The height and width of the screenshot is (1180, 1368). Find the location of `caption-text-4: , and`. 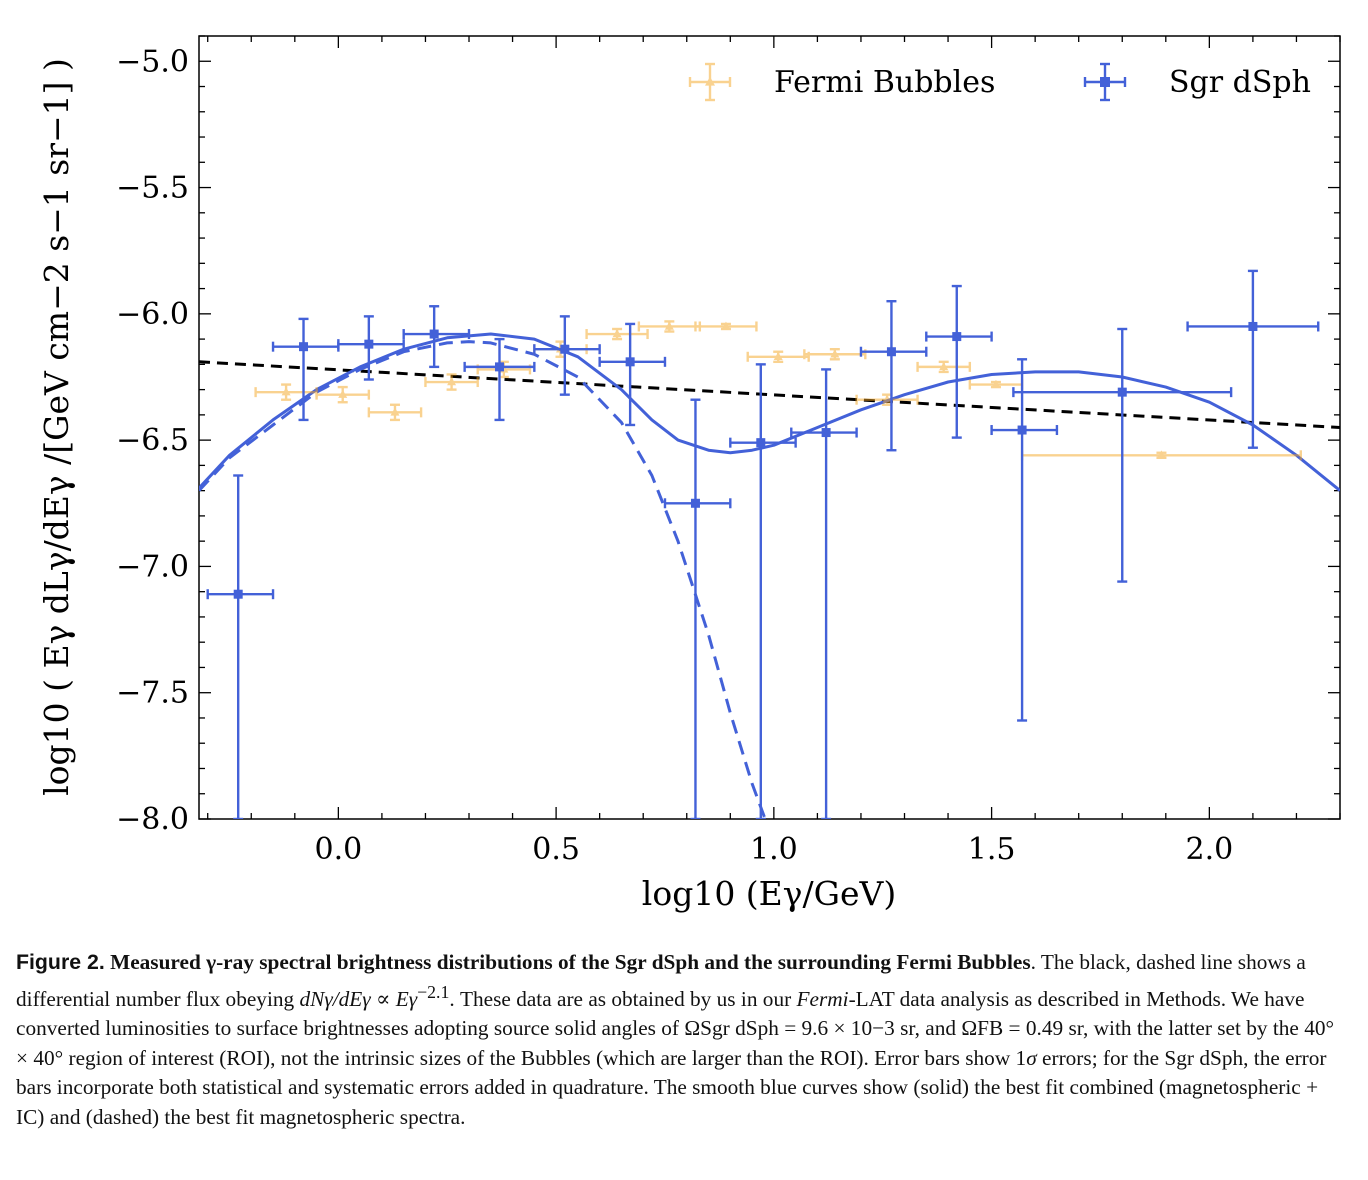

caption-text-4: , and is located at coordinates (938, 1028).